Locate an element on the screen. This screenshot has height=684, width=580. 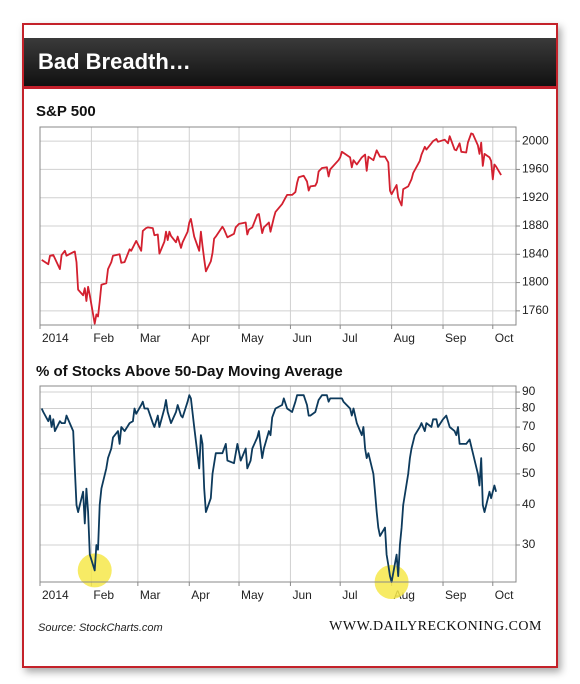
header-bar is located at coordinates (290, 62).